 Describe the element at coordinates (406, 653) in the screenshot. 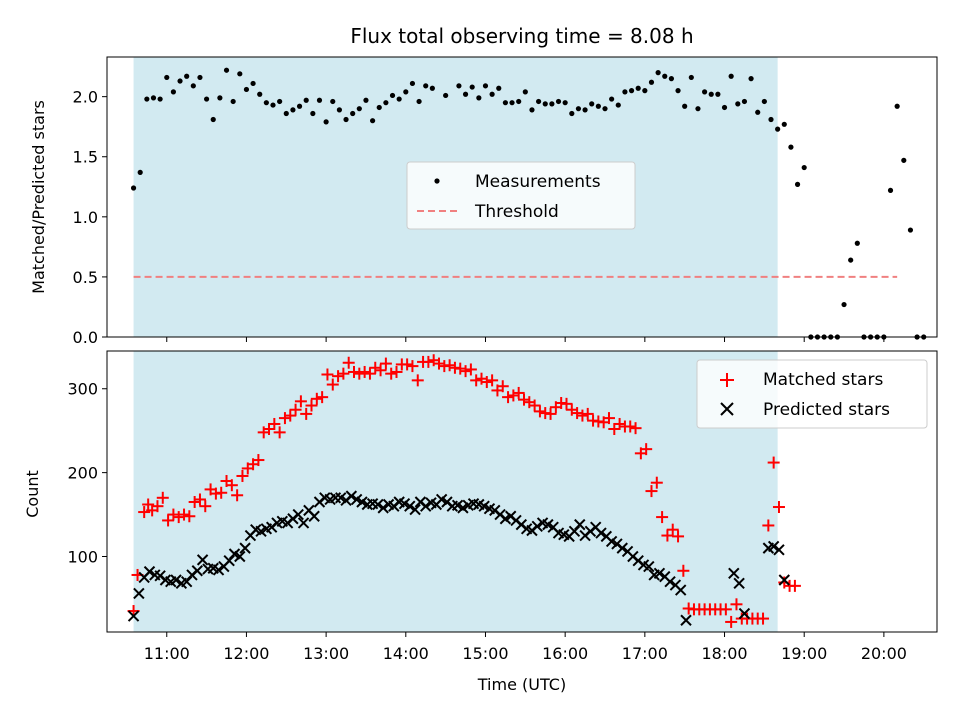

I see `x-tick-label: 14:00` at that location.